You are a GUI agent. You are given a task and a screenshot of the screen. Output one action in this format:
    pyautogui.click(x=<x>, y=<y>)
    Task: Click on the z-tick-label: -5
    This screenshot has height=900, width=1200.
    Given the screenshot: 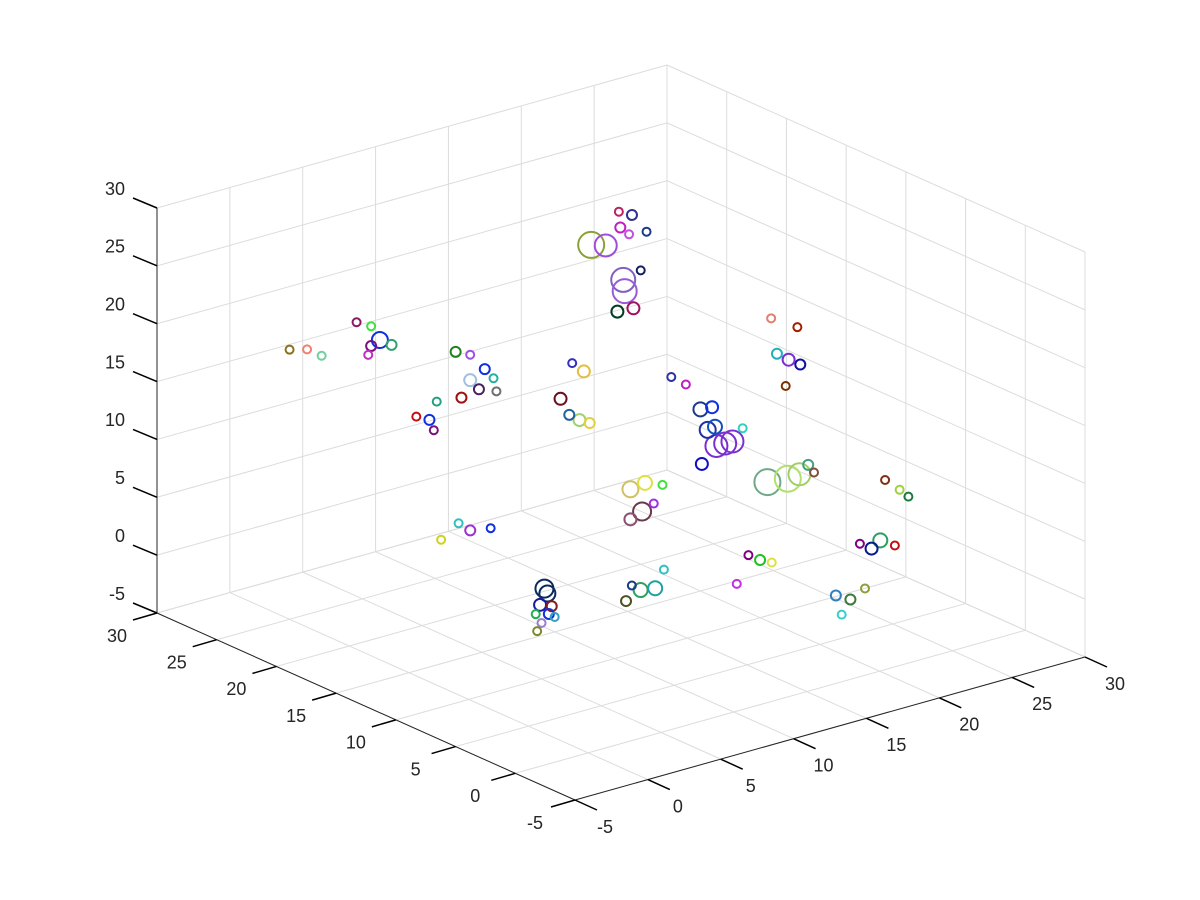 What is the action you would take?
    pyautogui.click(x=117, y=594)
    